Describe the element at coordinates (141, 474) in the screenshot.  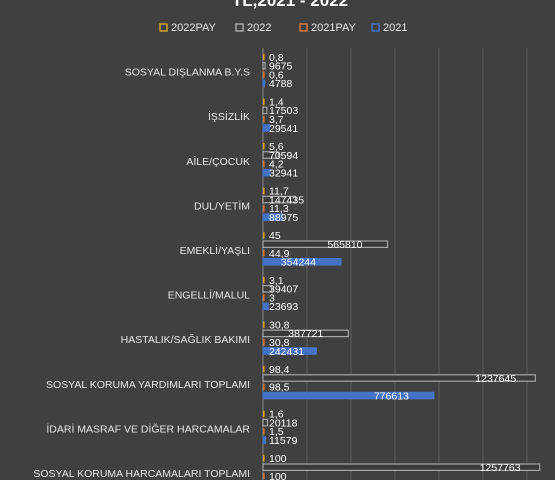
I see `category-label: SOSYAL KORUMA HARCAMALARI TOPLAMI` at that location.